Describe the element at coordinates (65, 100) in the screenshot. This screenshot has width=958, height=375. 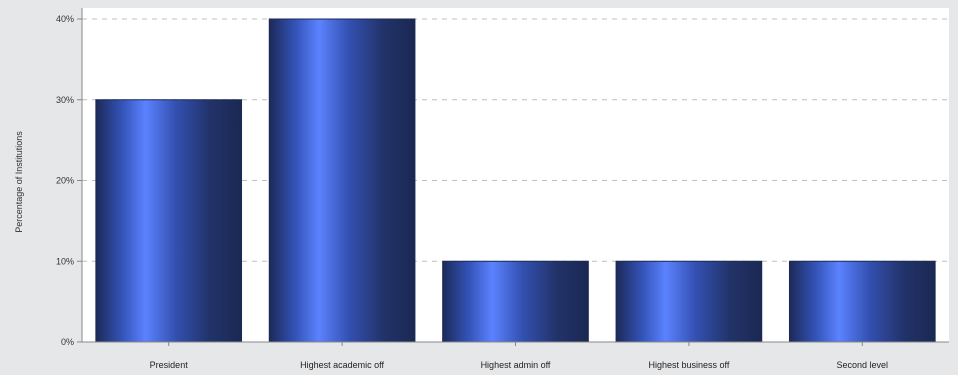
I see `y-tick-label: 30%` at that location.